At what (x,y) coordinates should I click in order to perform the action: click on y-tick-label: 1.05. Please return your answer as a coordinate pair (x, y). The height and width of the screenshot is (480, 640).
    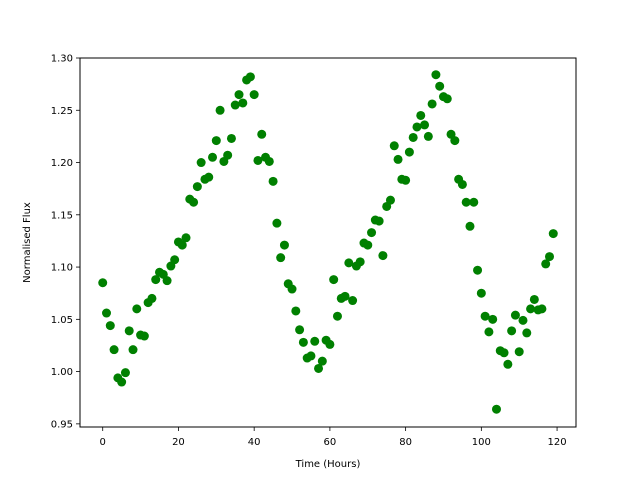
    Looking at the image, I should click on (62, 320).